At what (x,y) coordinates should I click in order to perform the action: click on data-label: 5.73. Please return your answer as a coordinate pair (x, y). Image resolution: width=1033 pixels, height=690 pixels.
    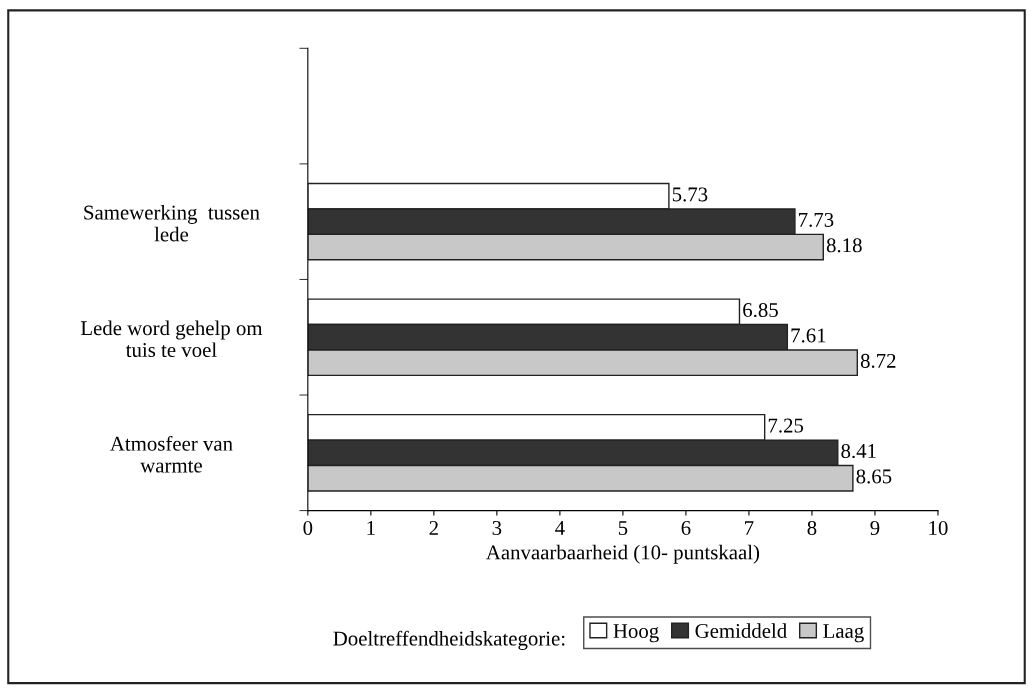
    Looking at the image, I should click on (690, 194).